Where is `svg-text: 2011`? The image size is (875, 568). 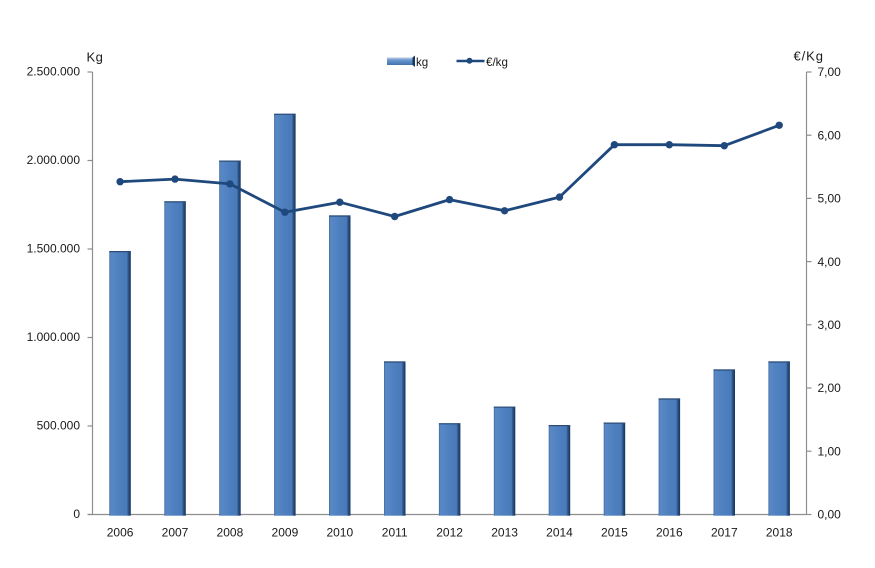 svg-text: 2011 is located at coordinates (395, 533).